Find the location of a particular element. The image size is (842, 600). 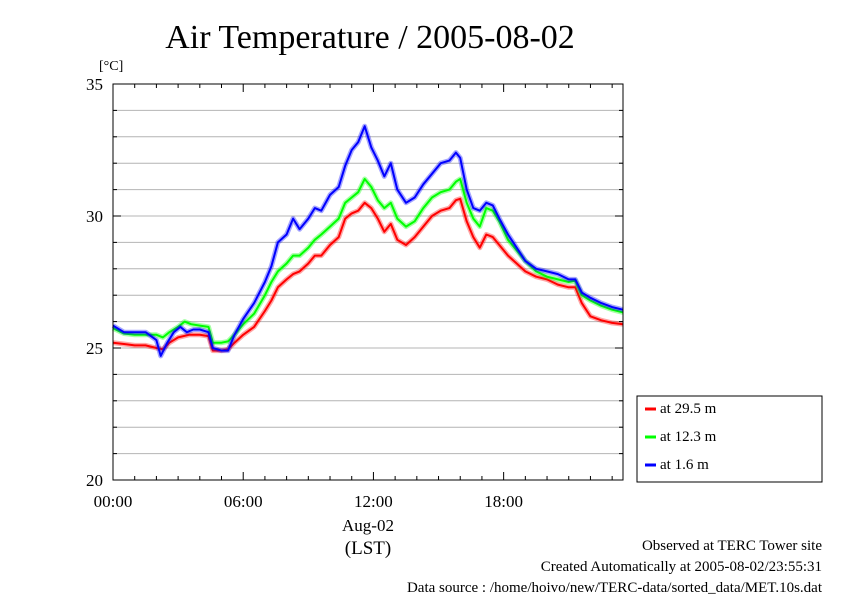

y-tick-label: 30 is located at coordinates (94, 216).